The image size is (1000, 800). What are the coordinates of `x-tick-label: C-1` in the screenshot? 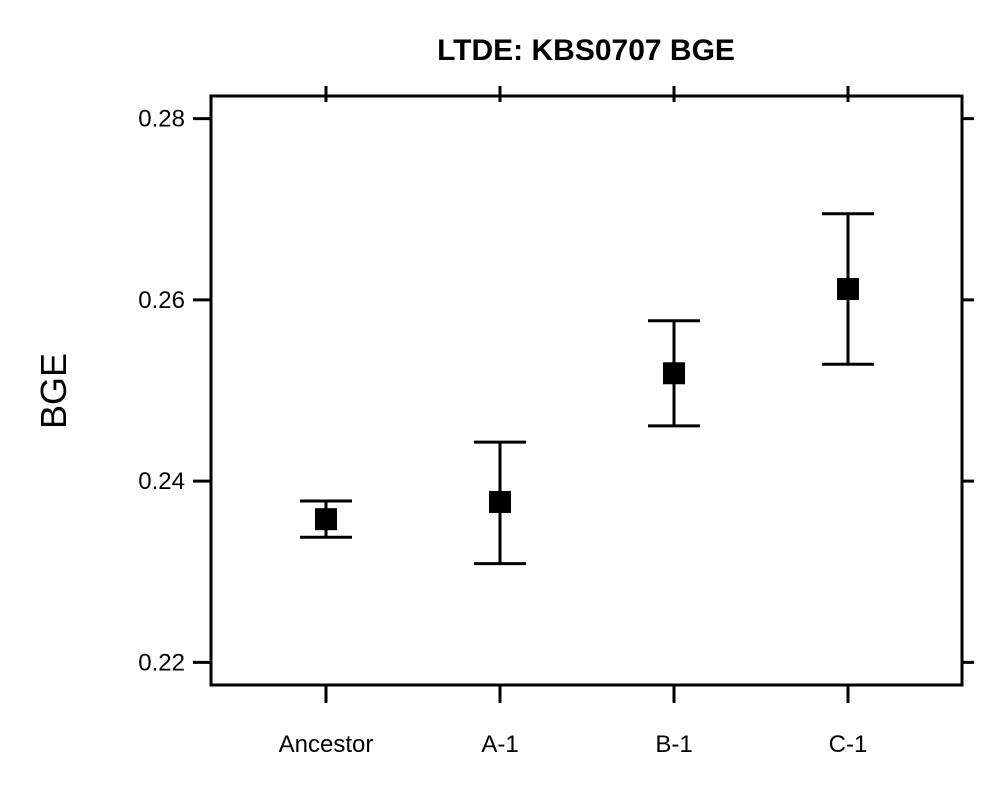 It's located at (848, 744).